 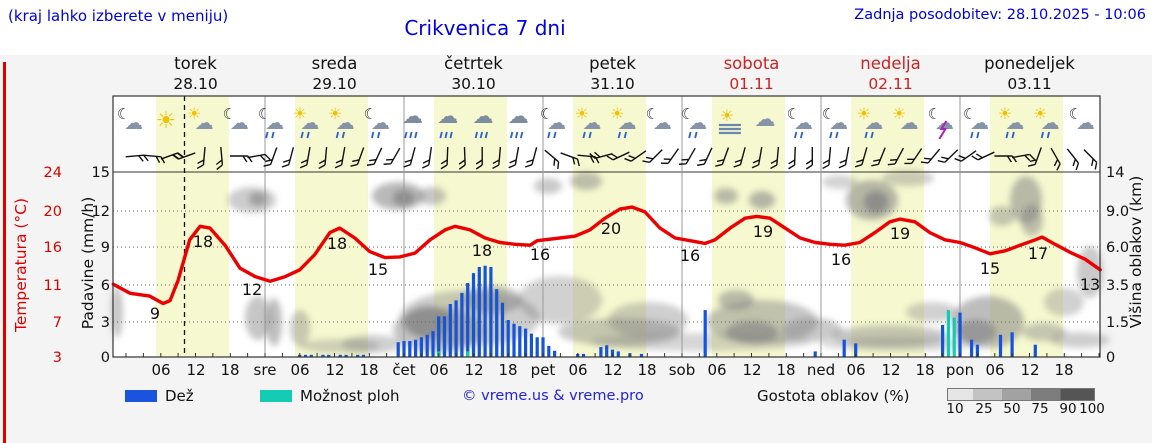 I want to click on svg-text: ned, so click(x=821, y=370).